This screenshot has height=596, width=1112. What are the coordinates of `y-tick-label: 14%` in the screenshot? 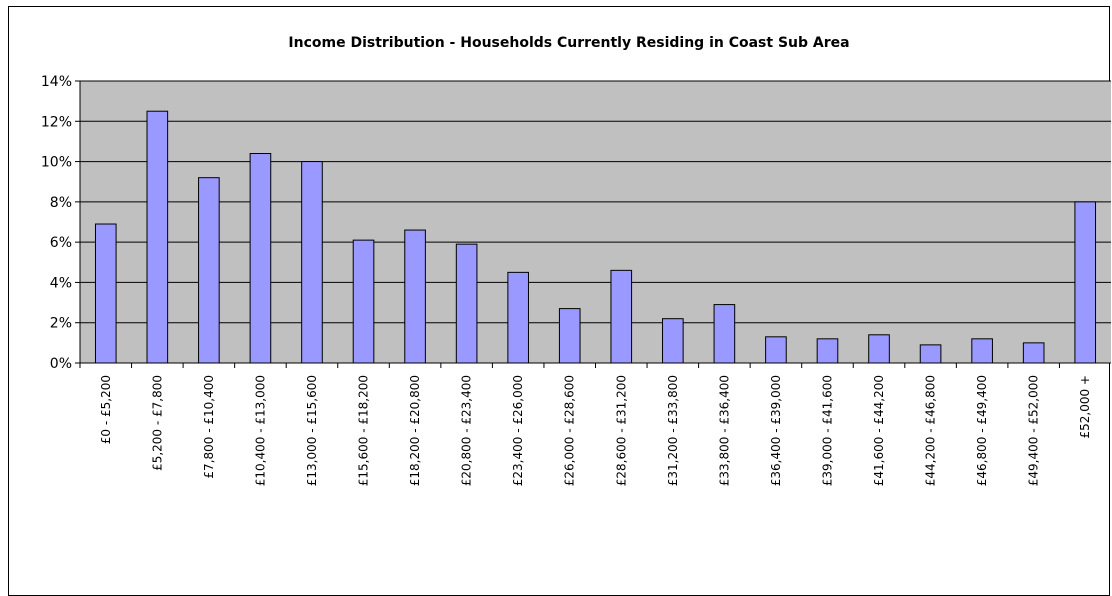 It's located at (56, 82).